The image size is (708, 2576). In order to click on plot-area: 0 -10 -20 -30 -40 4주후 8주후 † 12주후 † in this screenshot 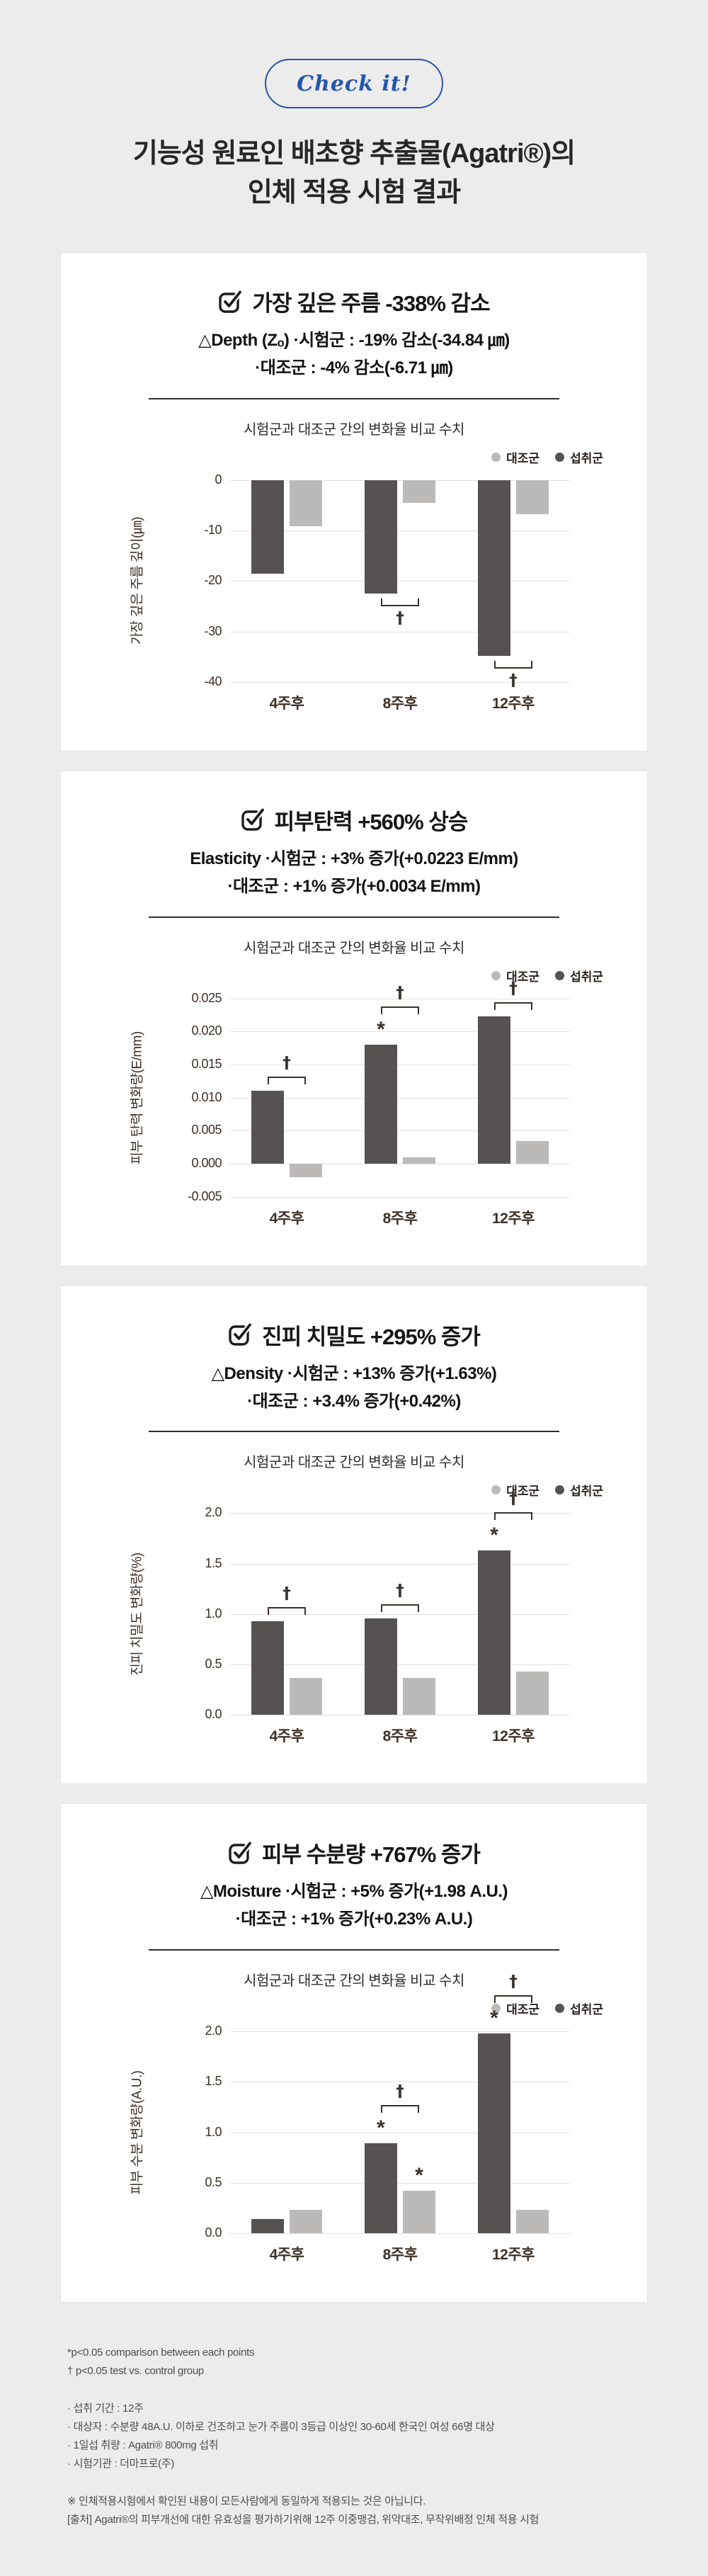, I will do `click(387, 592)`.